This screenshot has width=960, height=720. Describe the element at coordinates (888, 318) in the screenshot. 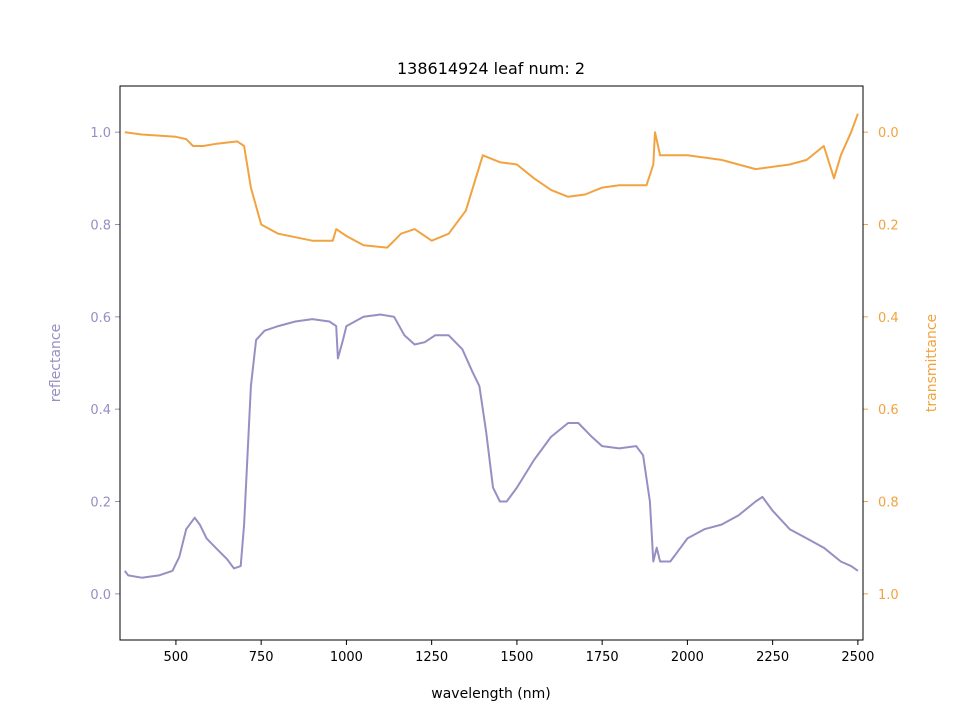

I see `y2-tick-label: 0.4` at that location.